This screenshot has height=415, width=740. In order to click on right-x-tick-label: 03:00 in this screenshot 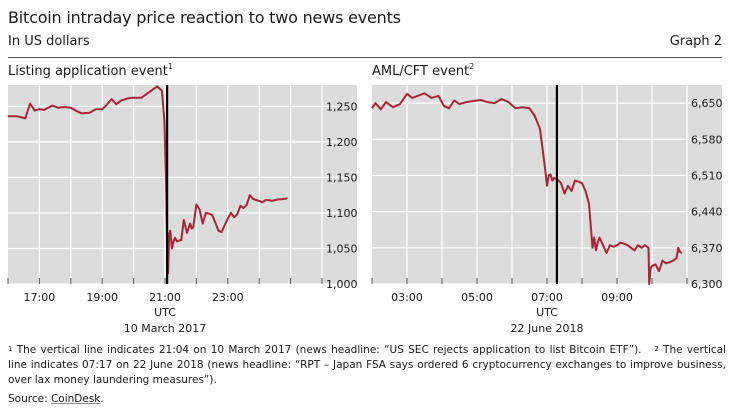, I will do `click(407, 297)`.